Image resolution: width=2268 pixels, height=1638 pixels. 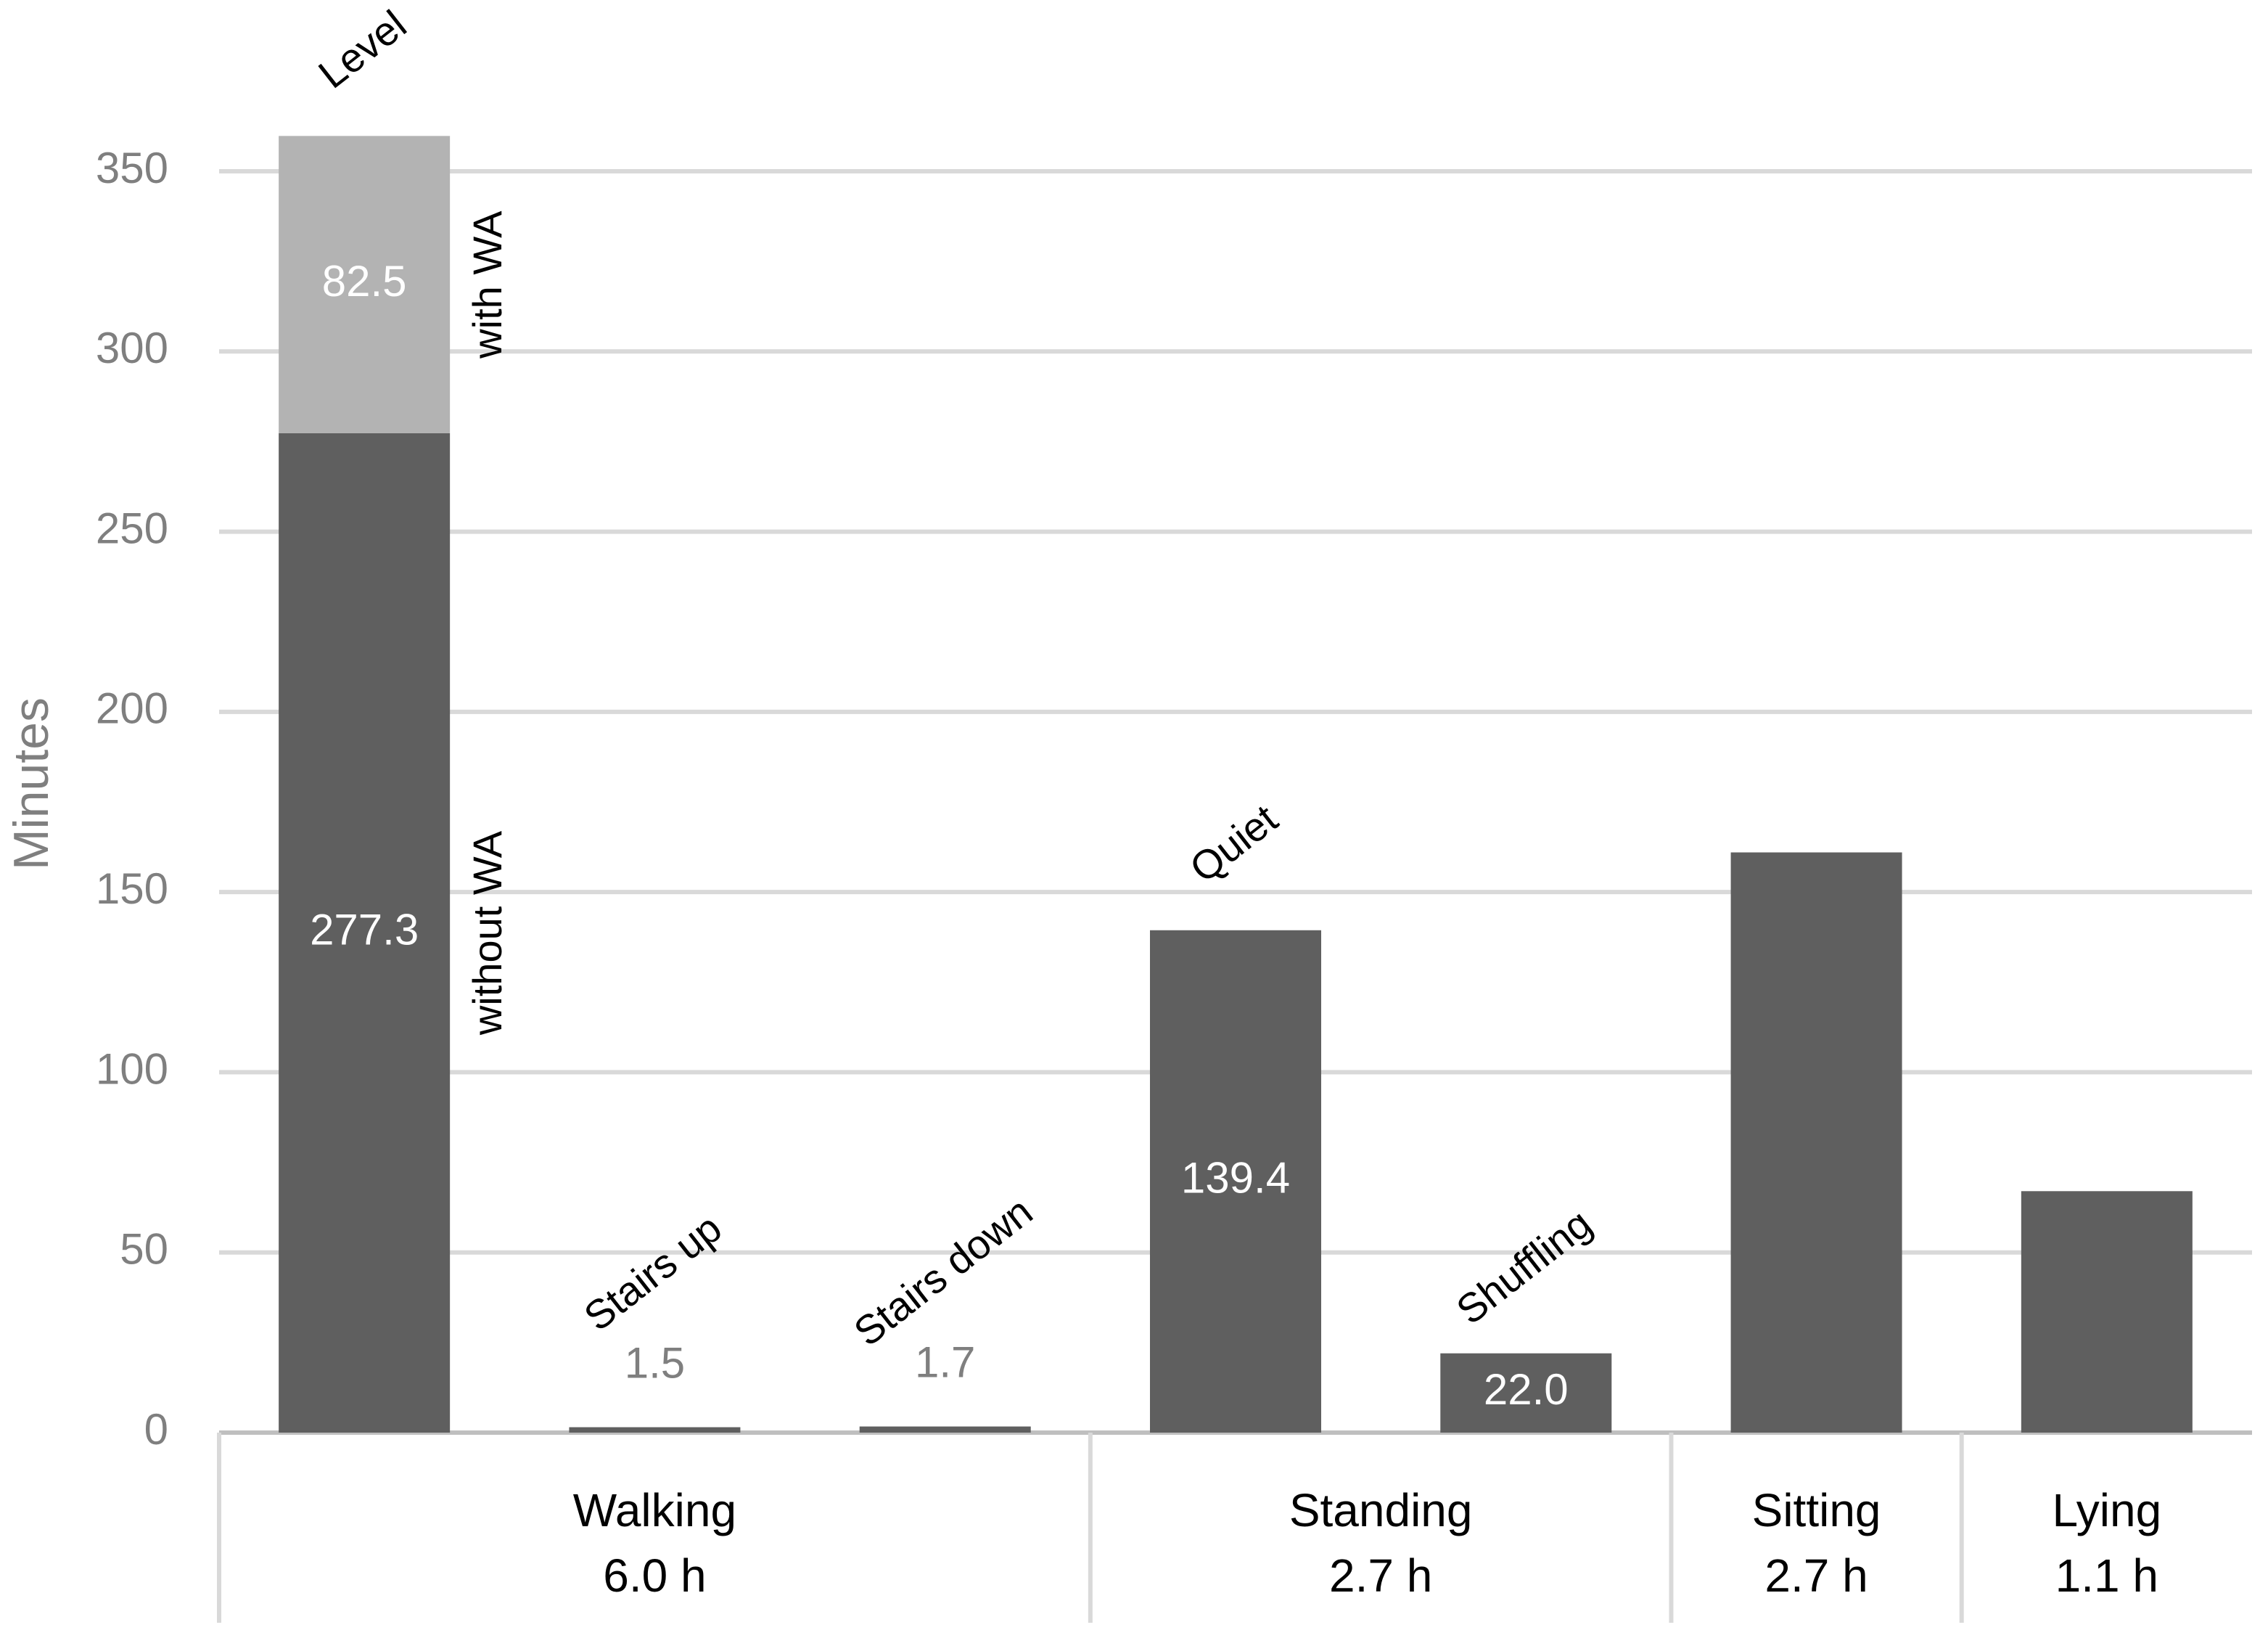 What do you see at coordinates (132, 1068) in the screenshot?
I see `y-tick-label: 100` at bounding box center [132, 1068].